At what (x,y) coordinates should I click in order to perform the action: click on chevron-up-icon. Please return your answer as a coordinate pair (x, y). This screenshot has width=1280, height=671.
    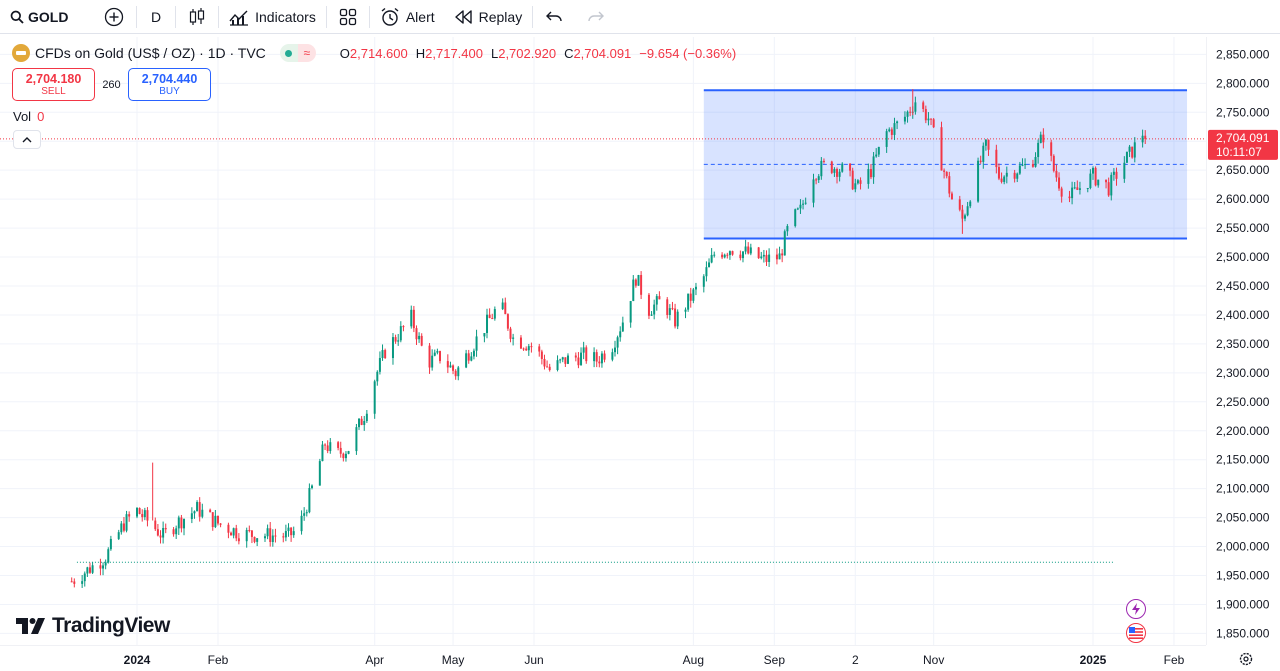
    Looking at the image, I should click on (27, 139).